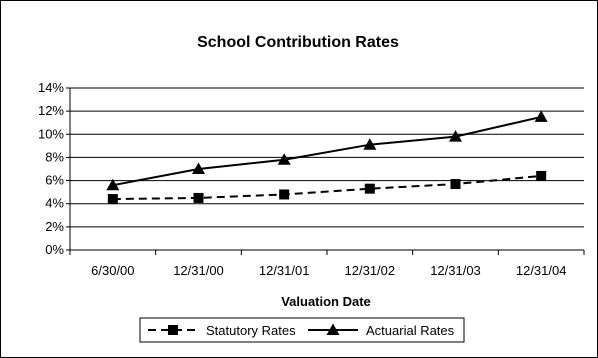 Image resolution: width=598 pixels, height=358 pixels. Describe the element at coordinates (455, 270) in the screenshot. I see `x-tick-label: 12/31/03` at that location.